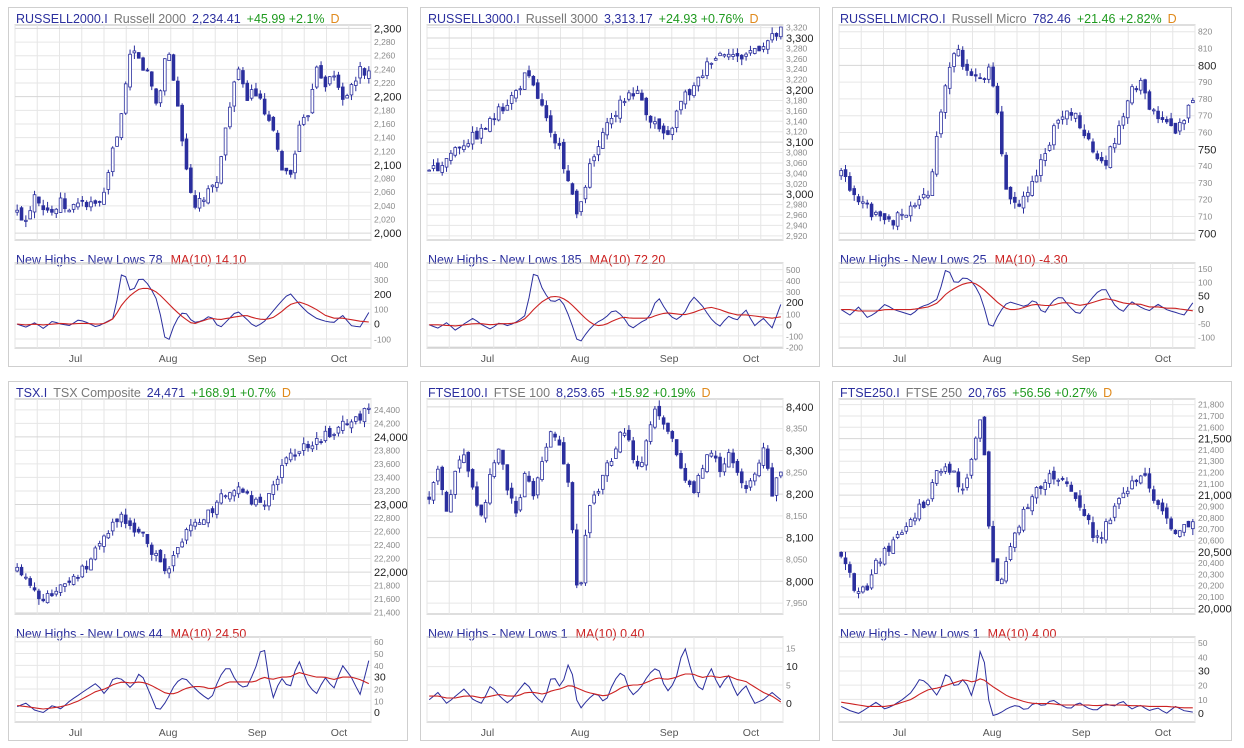 The height and width of the screenshot is (748, 1244). What do you see at coordinates (797, 603) in the screenshot?
I see `y-tick-label: 7,950` at bounding box center [797, 603].